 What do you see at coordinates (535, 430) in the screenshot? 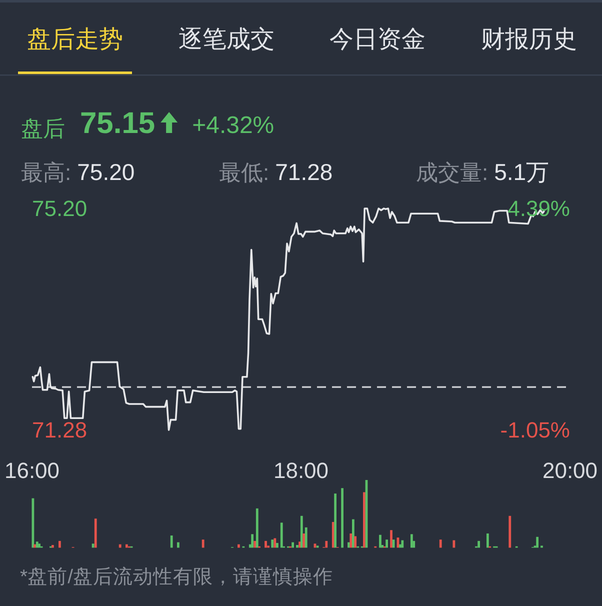
I see `y2-tick-label: -1.05%` at bounding box center [535, 430].